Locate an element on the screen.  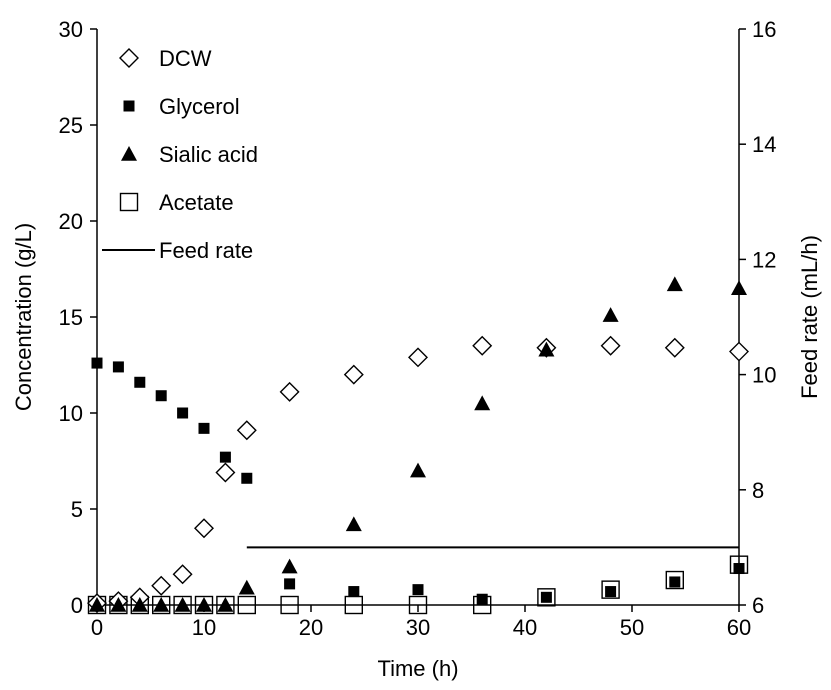
x-axis-title: Time (h) is located at coordinates (417, 668).